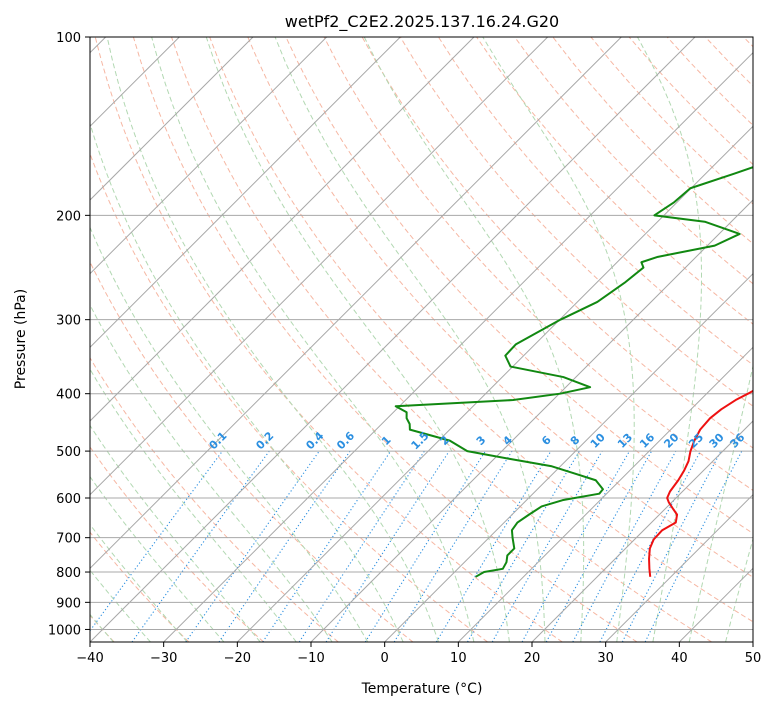  What do you see at coordinates (546, 440) in the screenshot?
I see `mixing-ratio-label: 6` at bounding box center [546, 440].